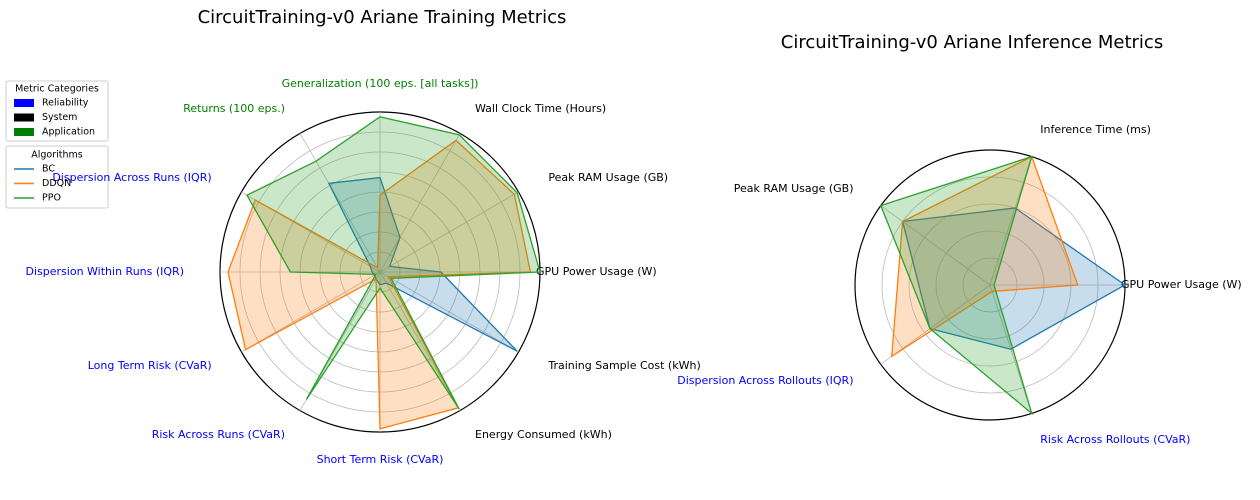 The height and width of the screenshot is (500, 1260). What do you see at coordinates (150, 365) in the screenshot?
I see `axis-label: Long Term Risk (CVaR)` at bounding box center [150, 365].